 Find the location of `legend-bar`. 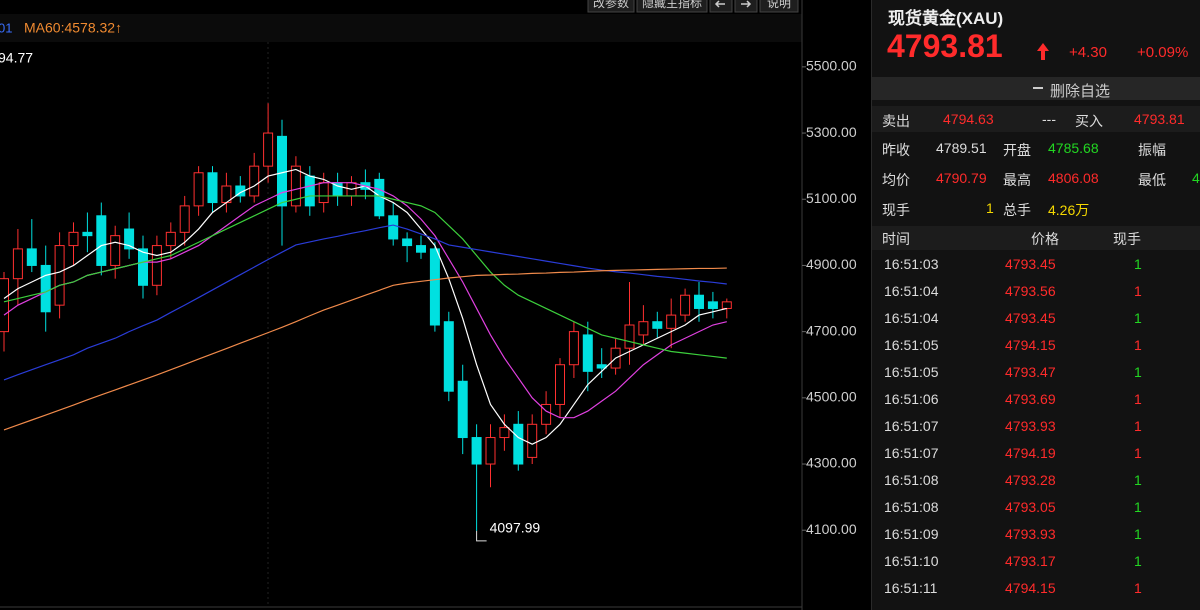

legend-bar is located at coordinates (401, 28).